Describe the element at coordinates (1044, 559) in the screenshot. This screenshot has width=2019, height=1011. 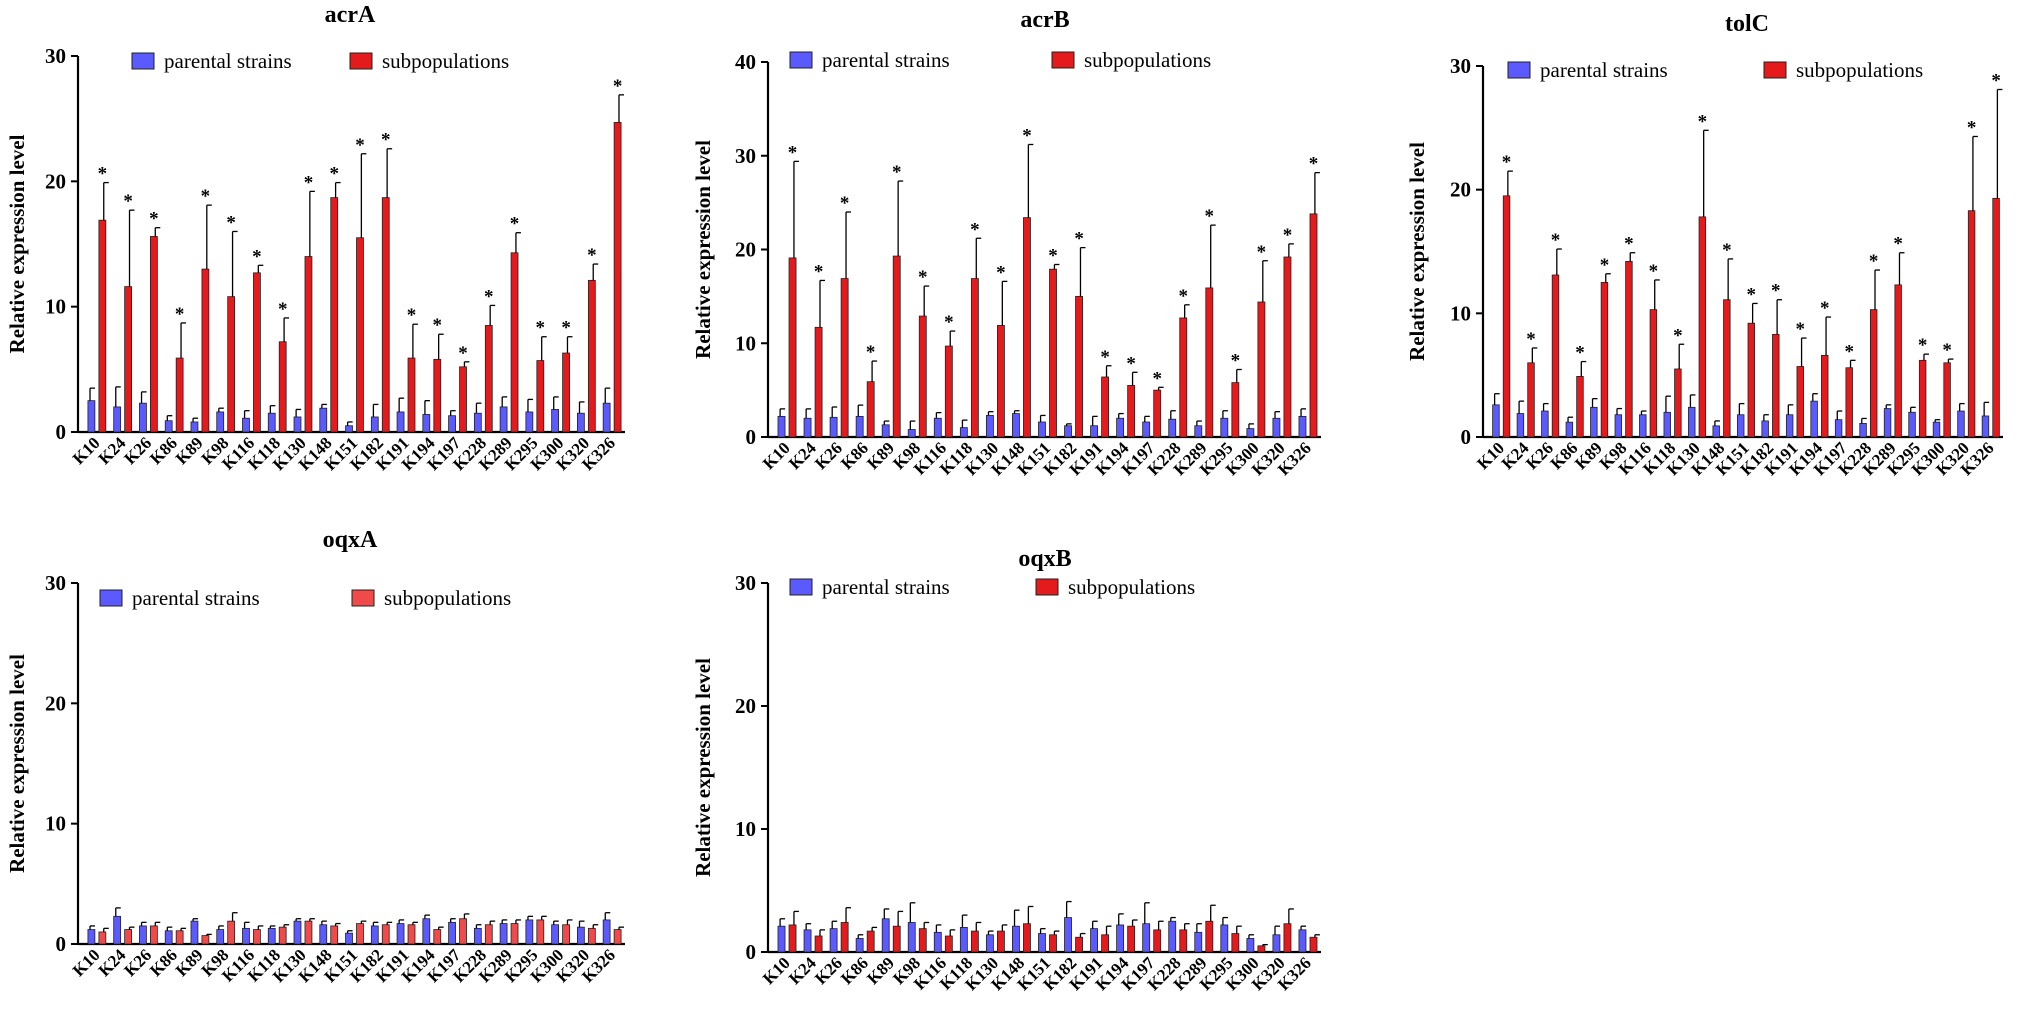
I see `chart-title: oqxB` at that location.